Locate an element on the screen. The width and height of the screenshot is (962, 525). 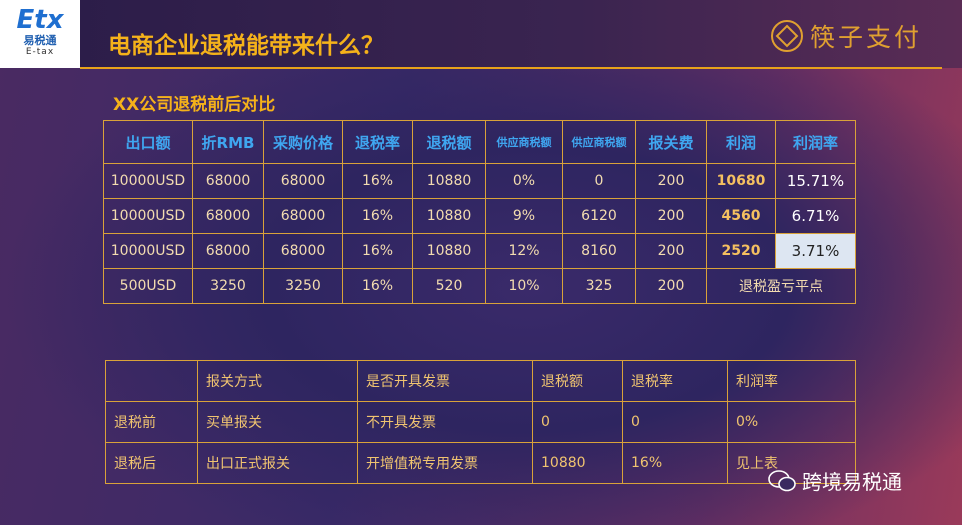
table-cell: 3.71% is located at coordinates (815, 251).